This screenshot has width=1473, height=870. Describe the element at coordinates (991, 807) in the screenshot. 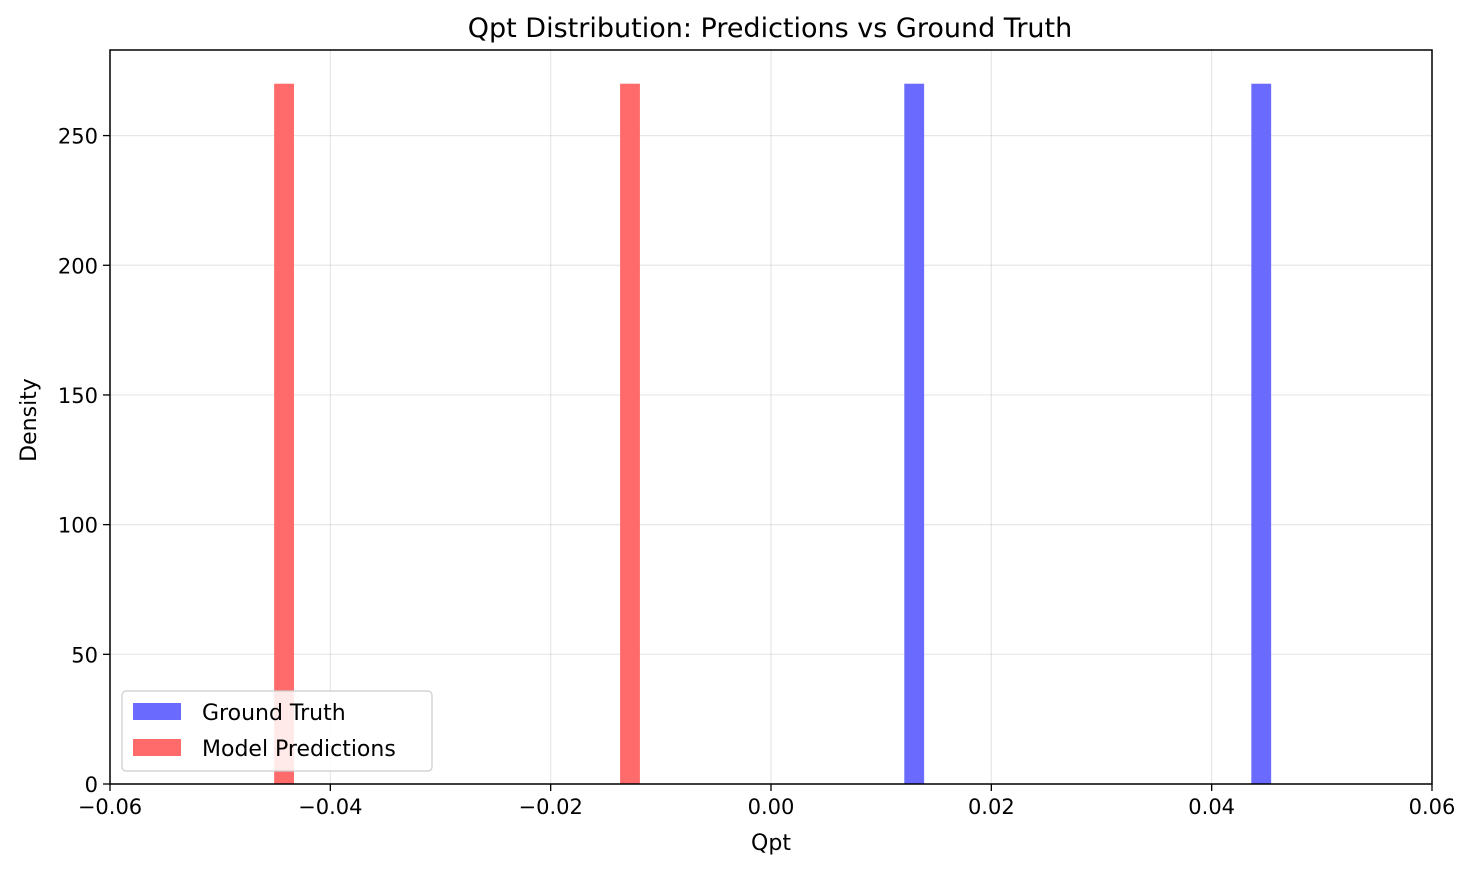

I see `x-tick-label: 0.02` at that location.